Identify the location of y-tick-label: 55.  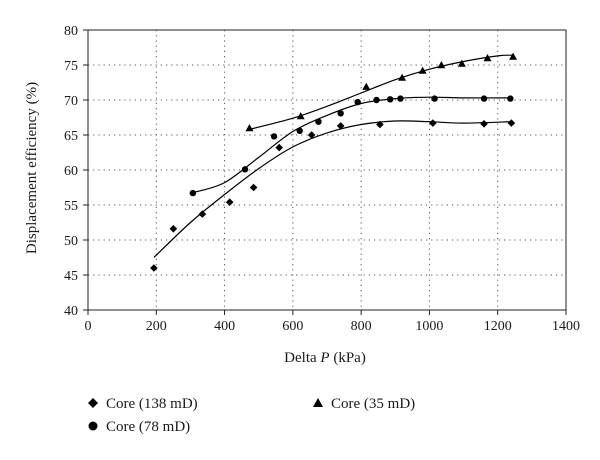
(71, 206).